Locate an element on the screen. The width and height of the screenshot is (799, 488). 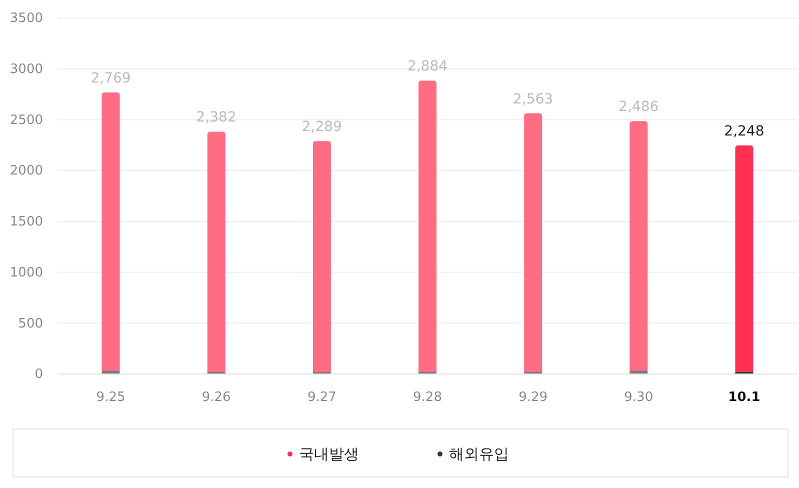
y-tick-label: 1500 is located at coordinates (26, 222).